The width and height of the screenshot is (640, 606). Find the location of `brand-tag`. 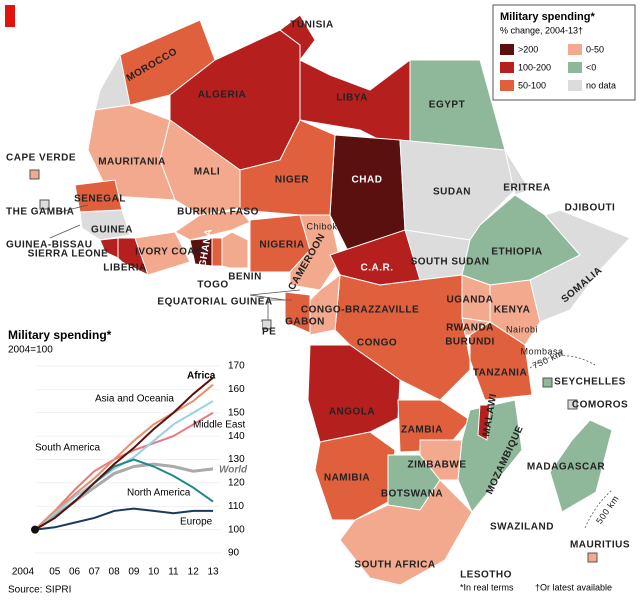

brand-tag is located at coordinates (10, 16).